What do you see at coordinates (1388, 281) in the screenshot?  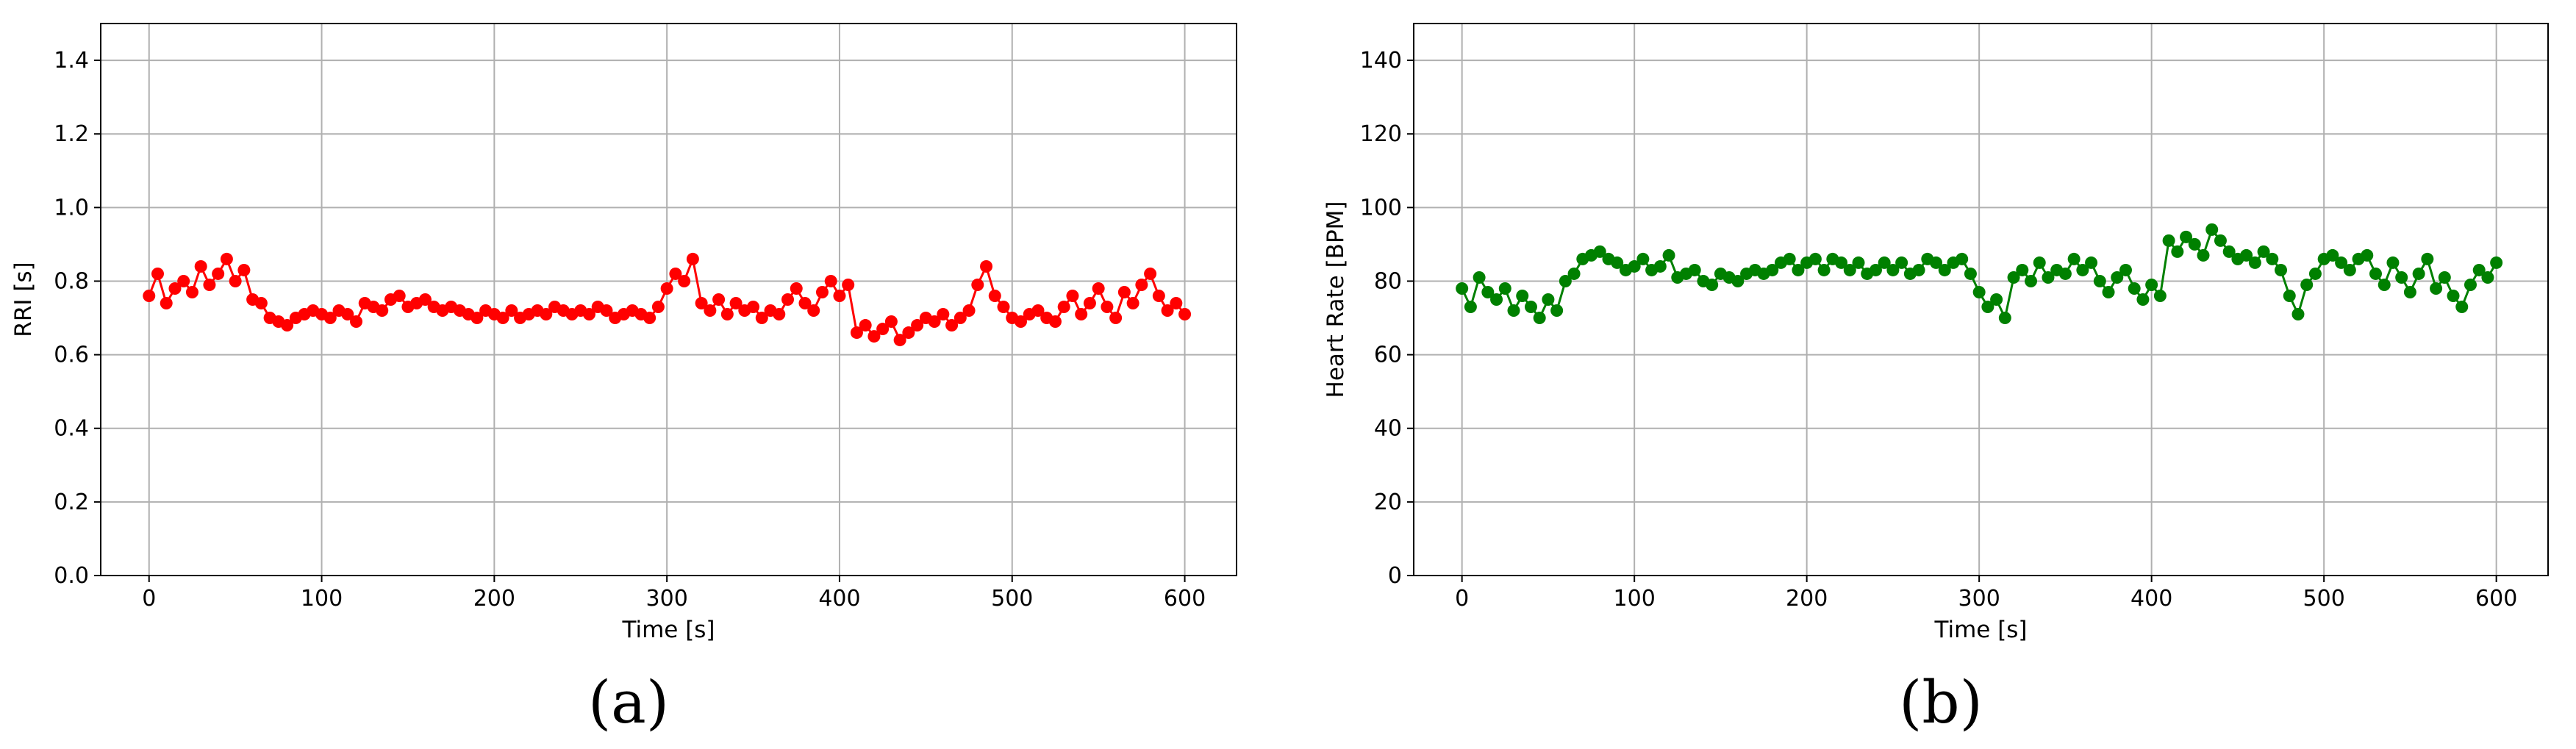 I see `y-tick-label: 80` at bounding box center [1388, 281].